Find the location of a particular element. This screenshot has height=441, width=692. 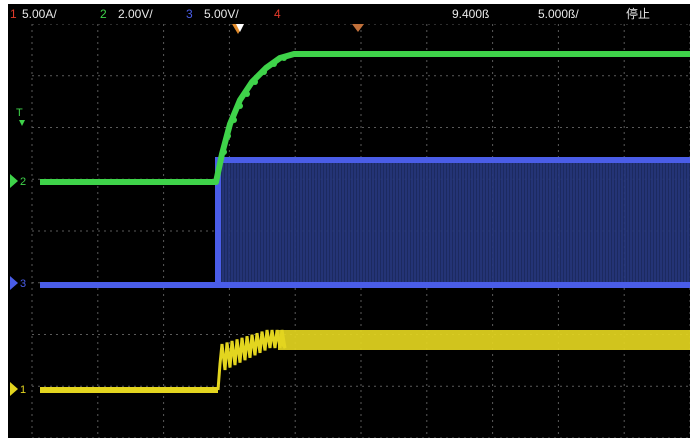

ch2-number: 2 is located at coordinates (103, 14).